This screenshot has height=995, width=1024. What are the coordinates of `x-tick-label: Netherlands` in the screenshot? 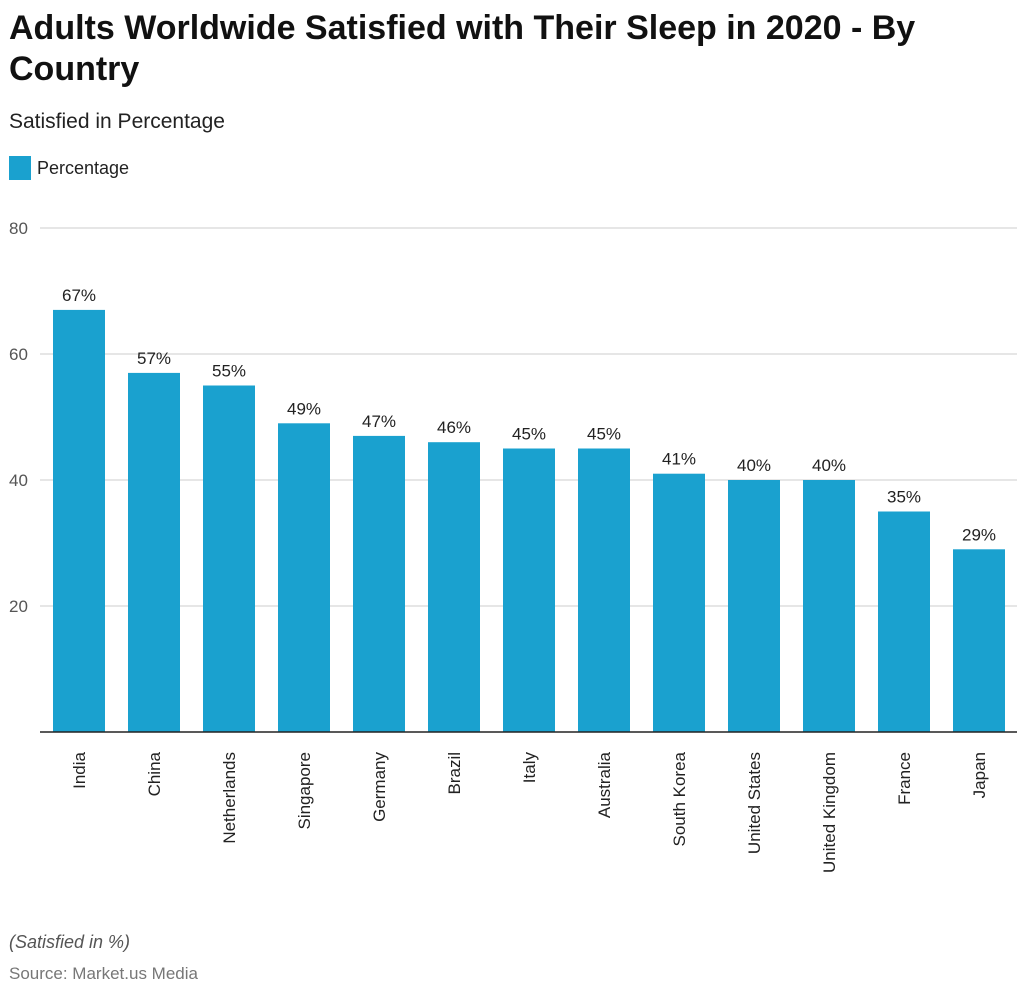 It's located at (229, 798).